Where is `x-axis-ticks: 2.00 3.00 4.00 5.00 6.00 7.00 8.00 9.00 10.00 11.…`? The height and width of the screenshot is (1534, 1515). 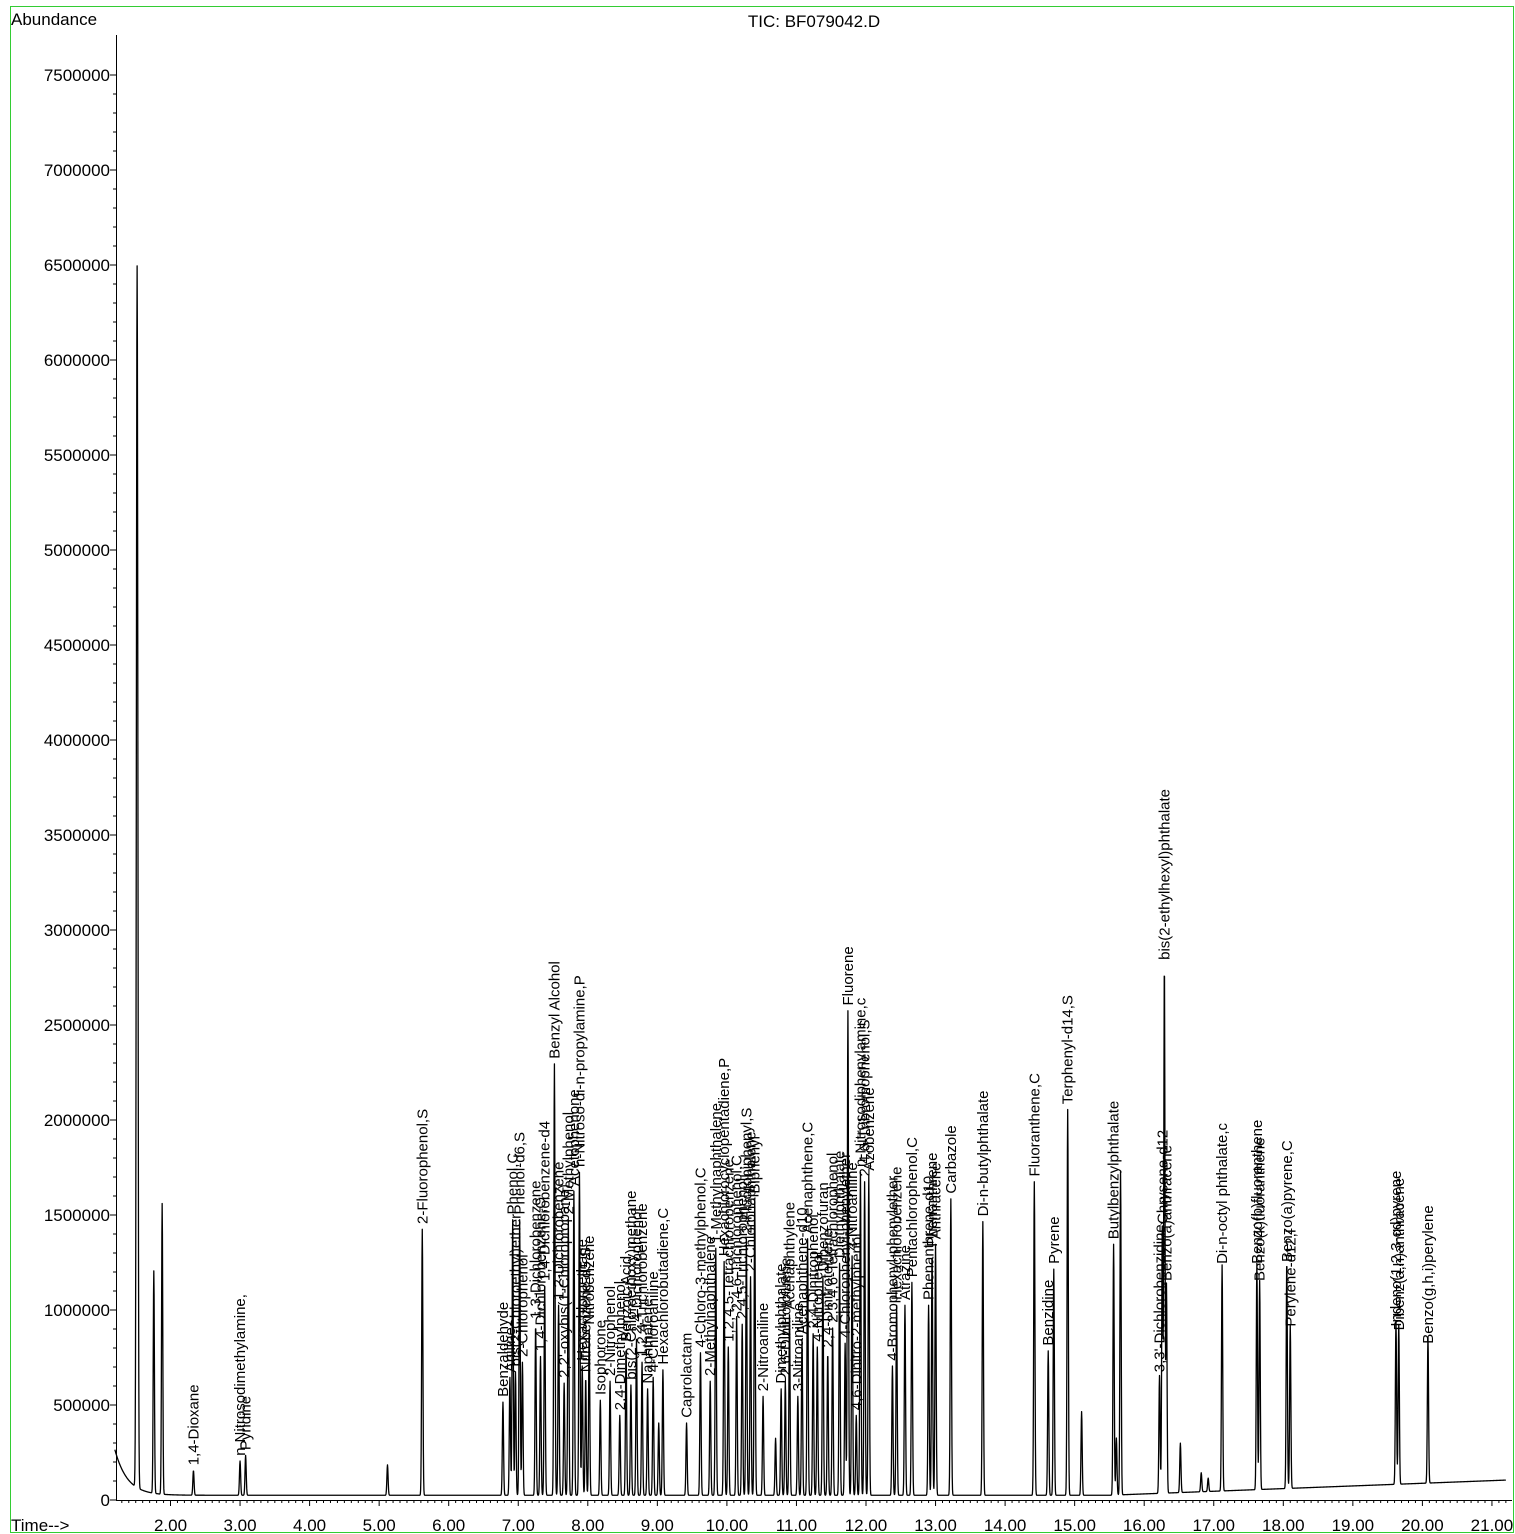 x-axis-ticks: 2.00 3.00 4.00 5.00 6.00 7.00 8.00 9.00 10.00 11.… is located at coordinates (817, 1517).